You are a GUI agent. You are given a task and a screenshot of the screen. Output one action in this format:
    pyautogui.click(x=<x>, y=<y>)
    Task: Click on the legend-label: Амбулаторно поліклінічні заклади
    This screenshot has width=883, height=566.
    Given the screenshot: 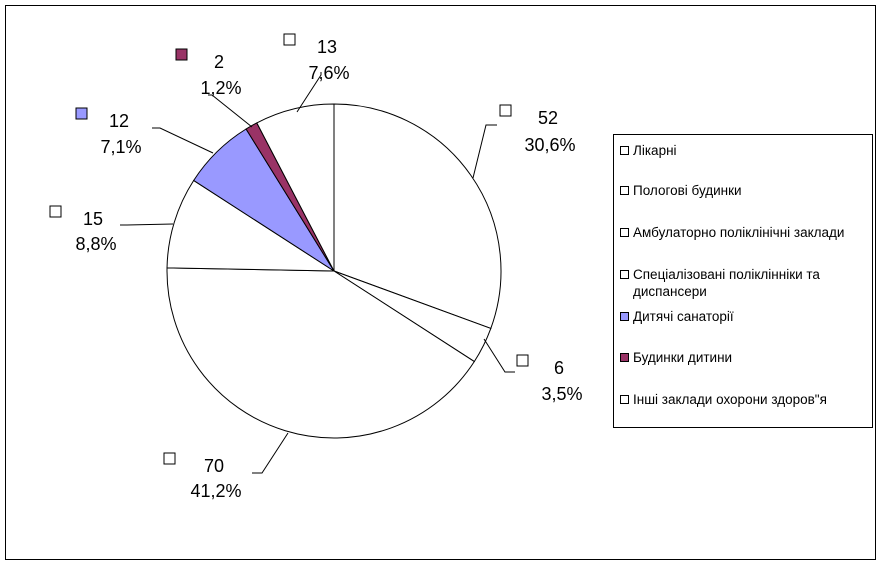 What is the action you would take?
    pyautogui.click(x=739, y=232)
    